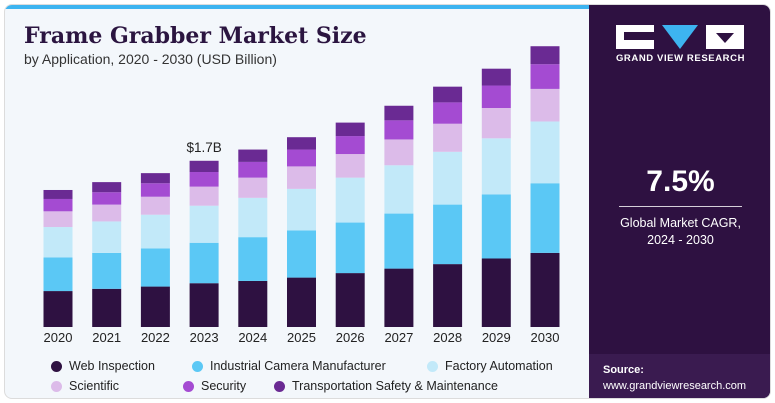  What do you see at coordinates (195, 36) in the screenshot?
I see `page-title: Frame Grabber Market Size` at bounding box center [195, 36].